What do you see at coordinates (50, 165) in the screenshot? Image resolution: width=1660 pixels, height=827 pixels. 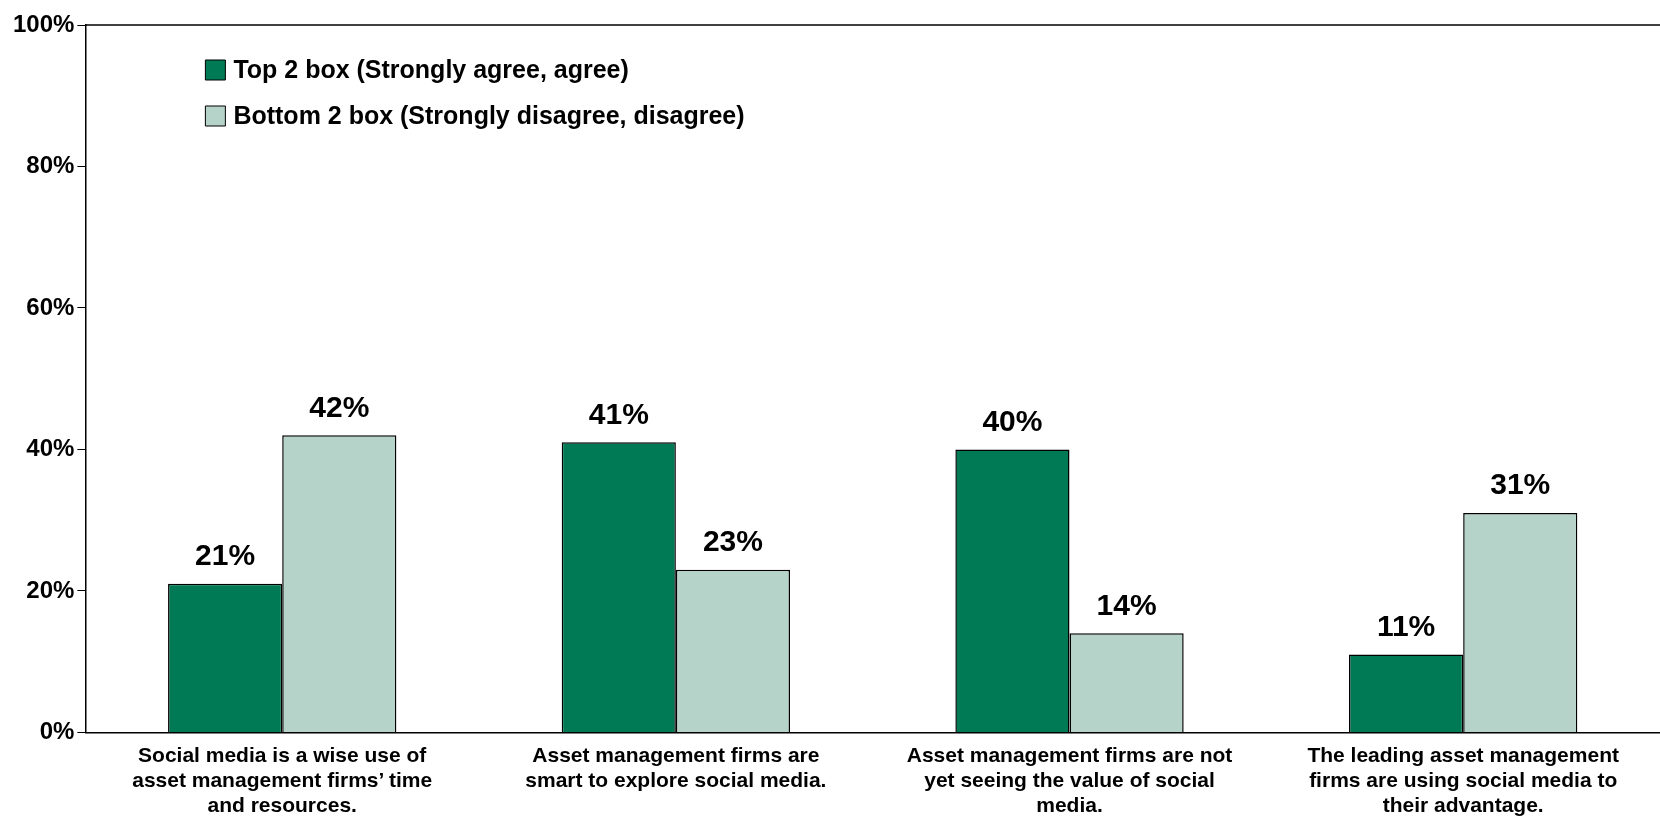 I see `y-tick-label: 80%` at bounding box center [50, 165].